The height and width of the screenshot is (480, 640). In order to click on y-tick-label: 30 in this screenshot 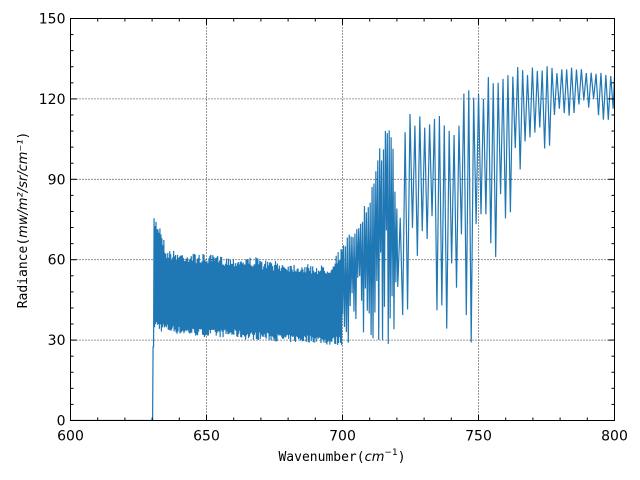, I will do `click(57, 341)`.